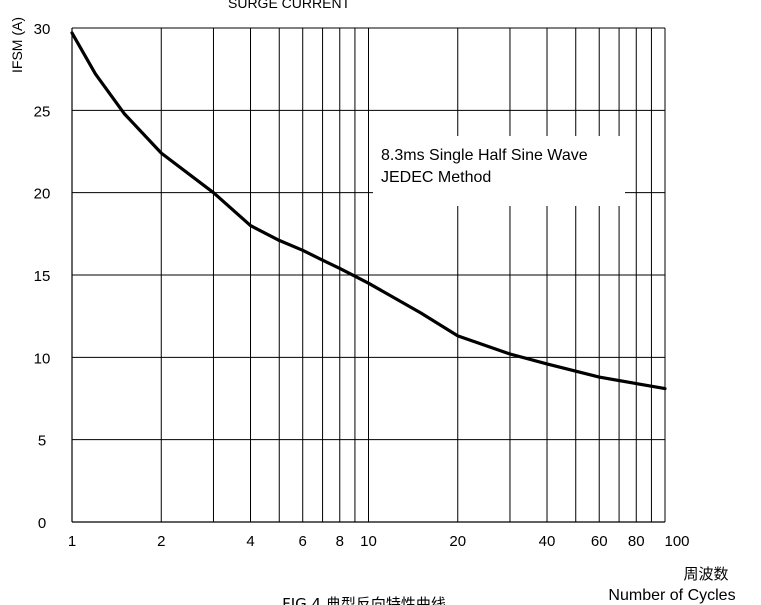  Describe the element at coordinates (599, 541) in the screenshot. I see `x-tick-label: 60` at that location.